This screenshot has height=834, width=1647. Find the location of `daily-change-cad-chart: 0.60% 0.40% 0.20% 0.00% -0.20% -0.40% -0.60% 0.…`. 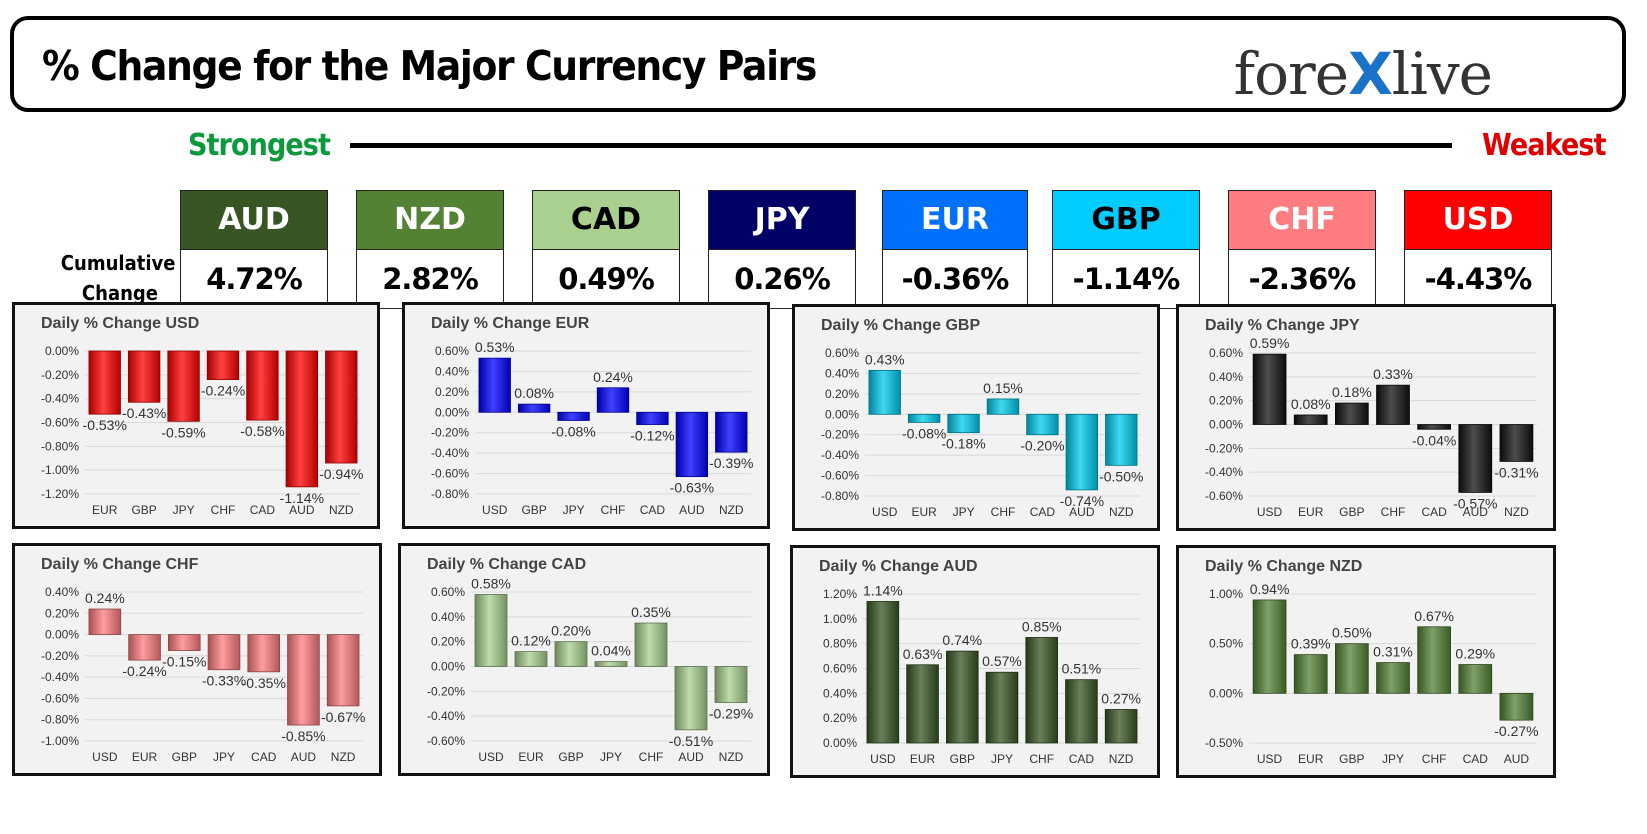

daily-change-cad-chart: 0.60% 0.40% 0.20% 0.00% -0.20% -0.40% -0.60% 0.… is located at coordinates (590, 669).